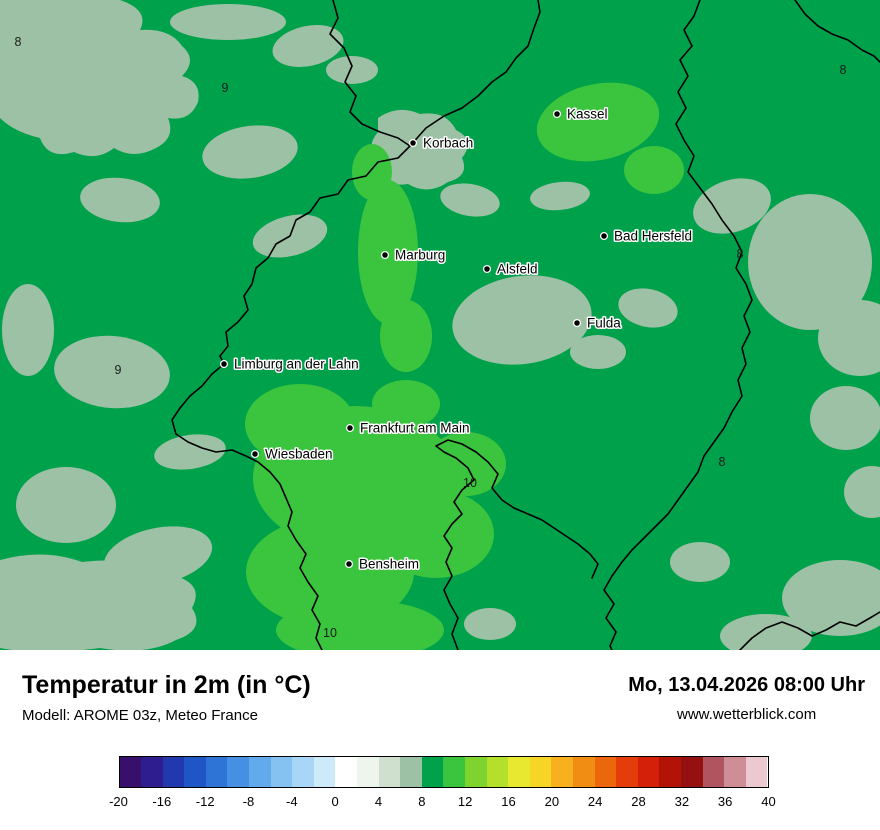 This screenshot has width=880, height=830. I want to click on city-label: Alsfeld, so click(517, 269).